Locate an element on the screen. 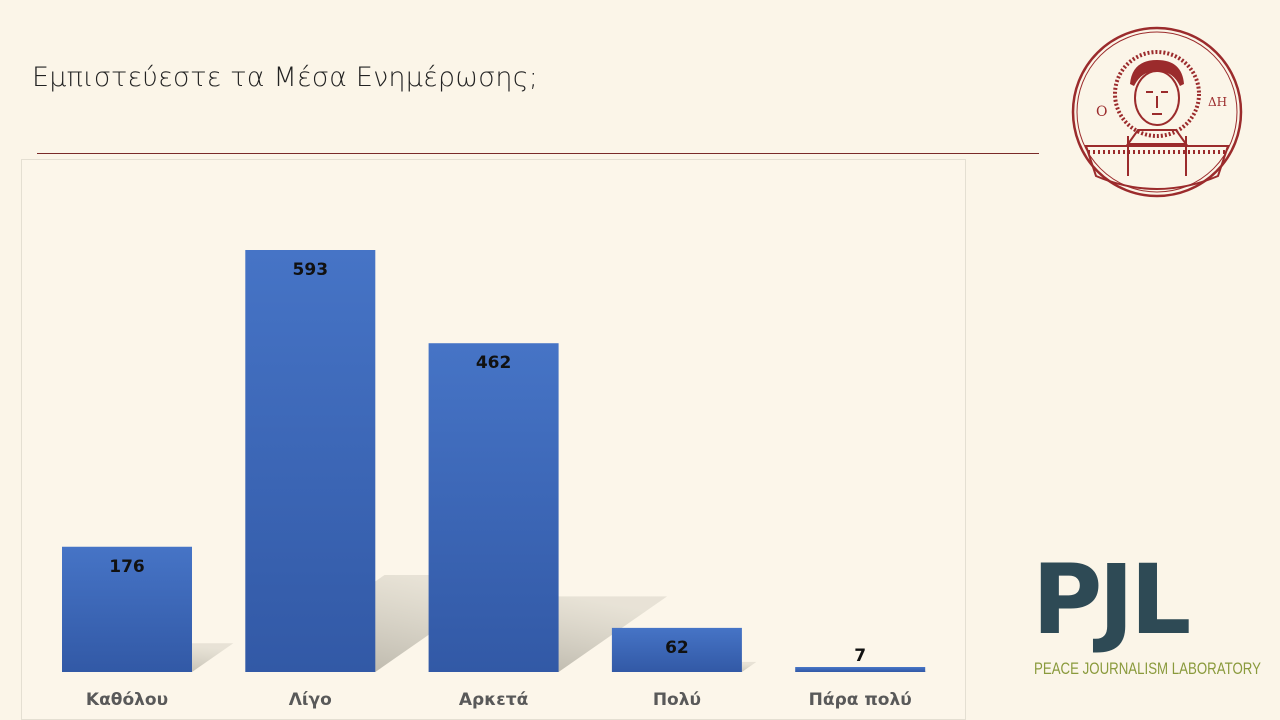  svg-text: Ο is located at coordinates (1101, 112).